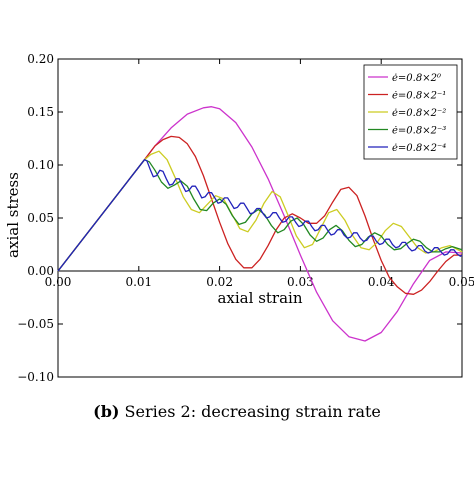 The height and width of the screenshot is (478, 474). What do you see at coordinates (58, 282) in the screenshot?
I see `x-tick-label: 0.00` at bounding box center [58, 282].